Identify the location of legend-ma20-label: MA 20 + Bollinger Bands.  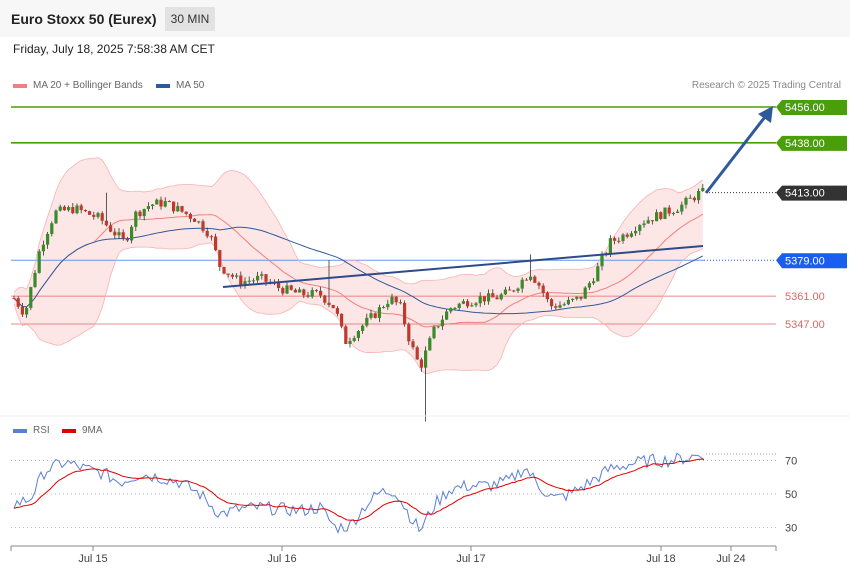
(88, 85).